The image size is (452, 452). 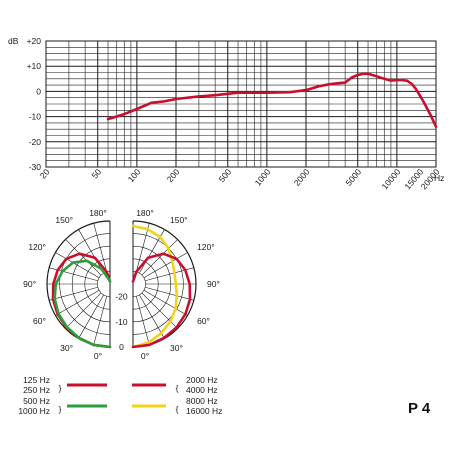 I want to click on x-tick-label: 100, so click(x=134, y=176).